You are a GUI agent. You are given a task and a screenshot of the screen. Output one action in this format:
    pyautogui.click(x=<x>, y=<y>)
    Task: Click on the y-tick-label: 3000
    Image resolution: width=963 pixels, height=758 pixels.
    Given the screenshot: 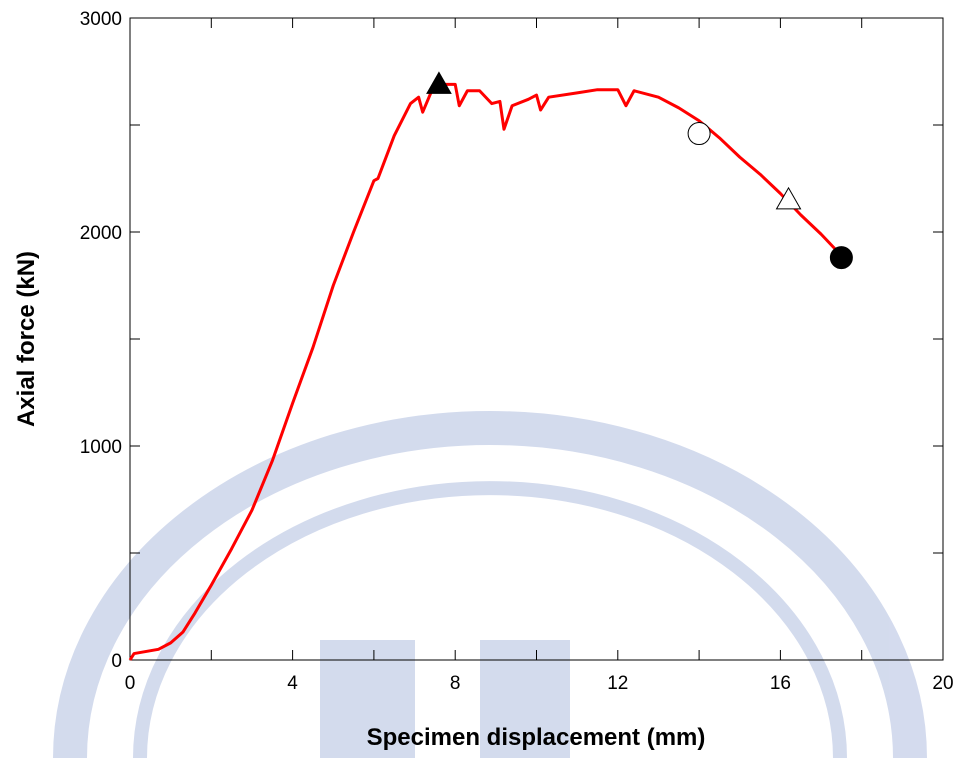 What is the action you would take?
    pyautogui.click(x=101, y=19)
    